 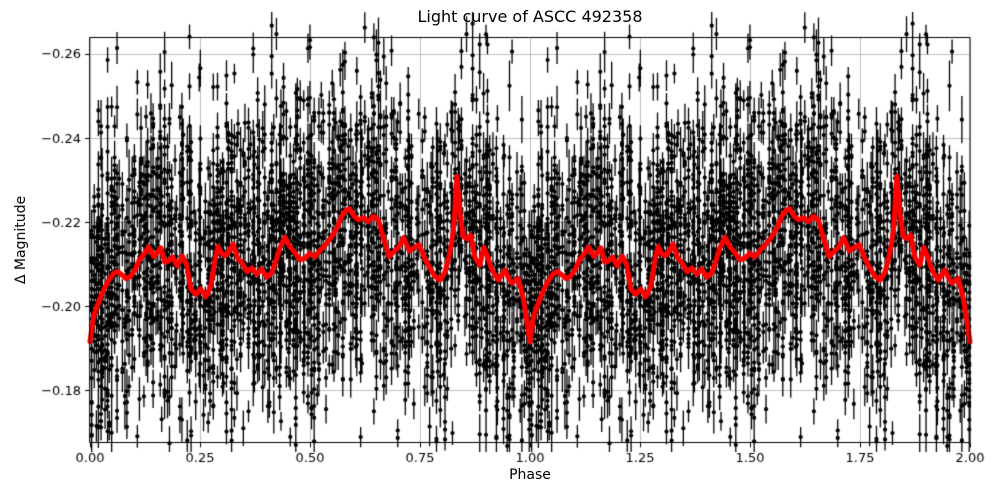 I want to click on x-axis-label: Phase, so click(x=530, y=475).